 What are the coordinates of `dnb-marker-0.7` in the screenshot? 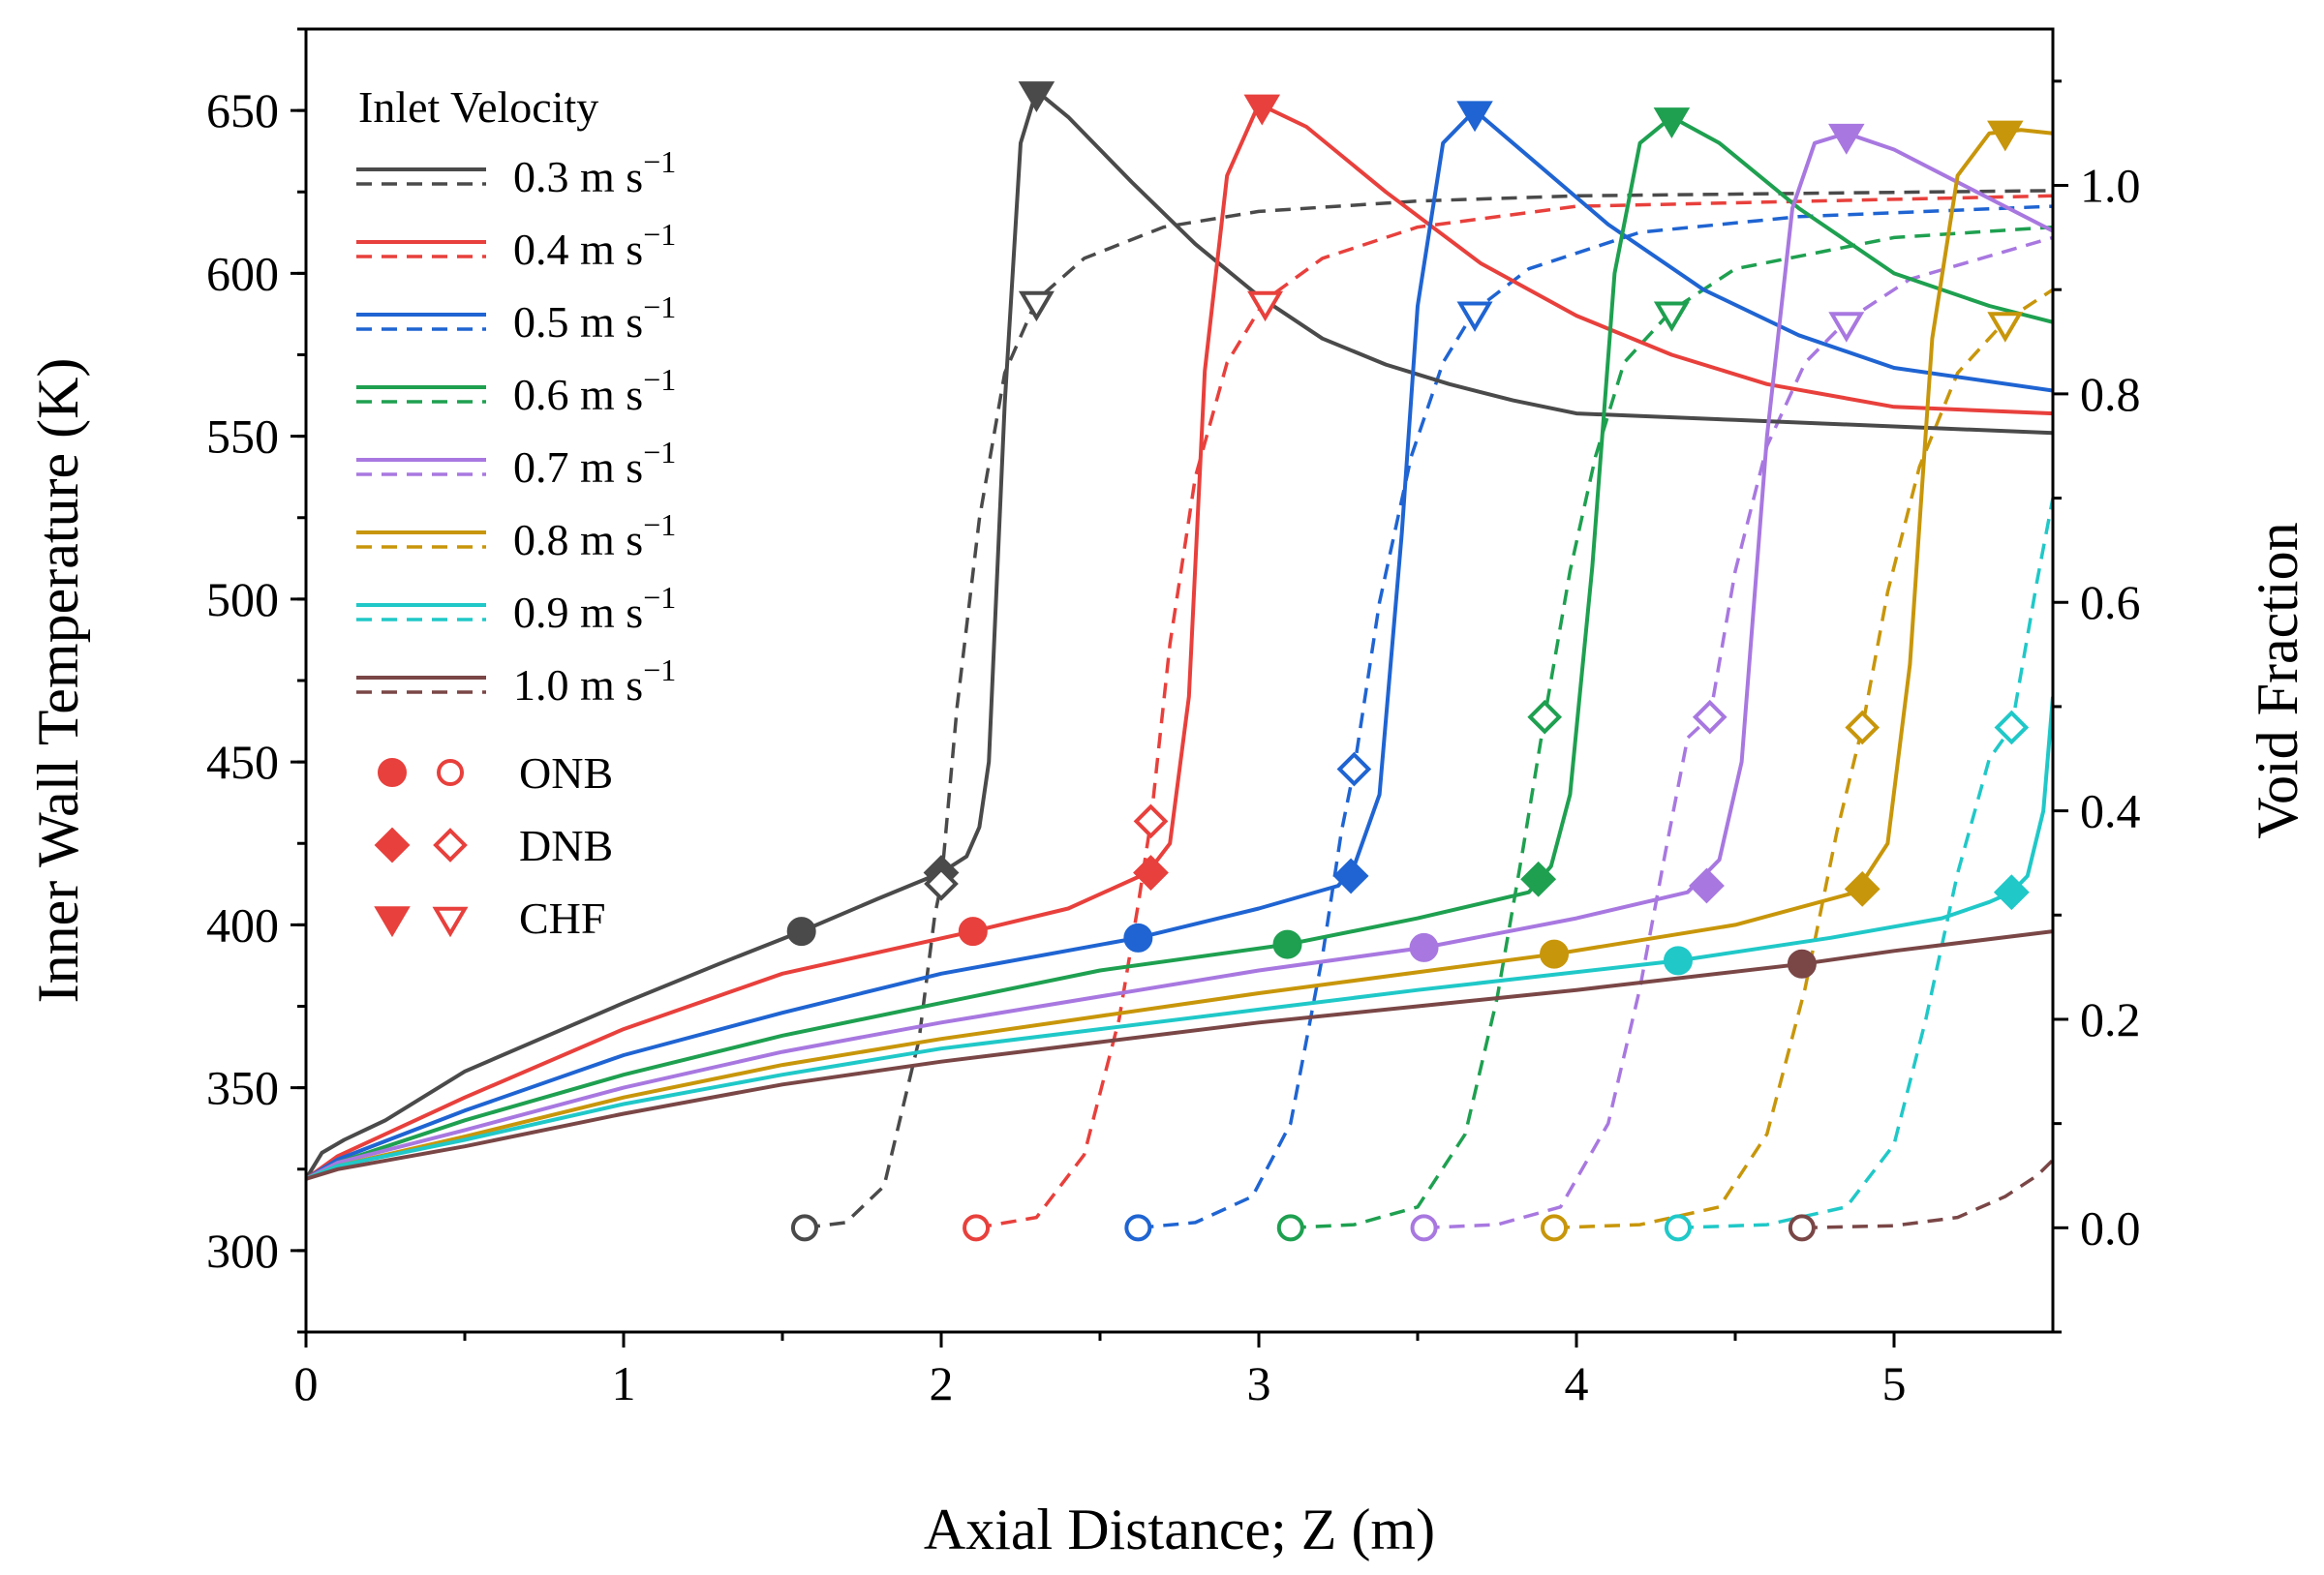 It's located at (1707, 885).